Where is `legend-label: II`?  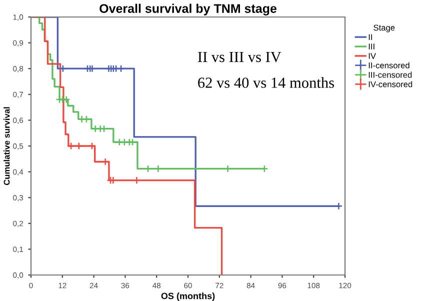
legend-label: II is located at coordinates (370, 37).